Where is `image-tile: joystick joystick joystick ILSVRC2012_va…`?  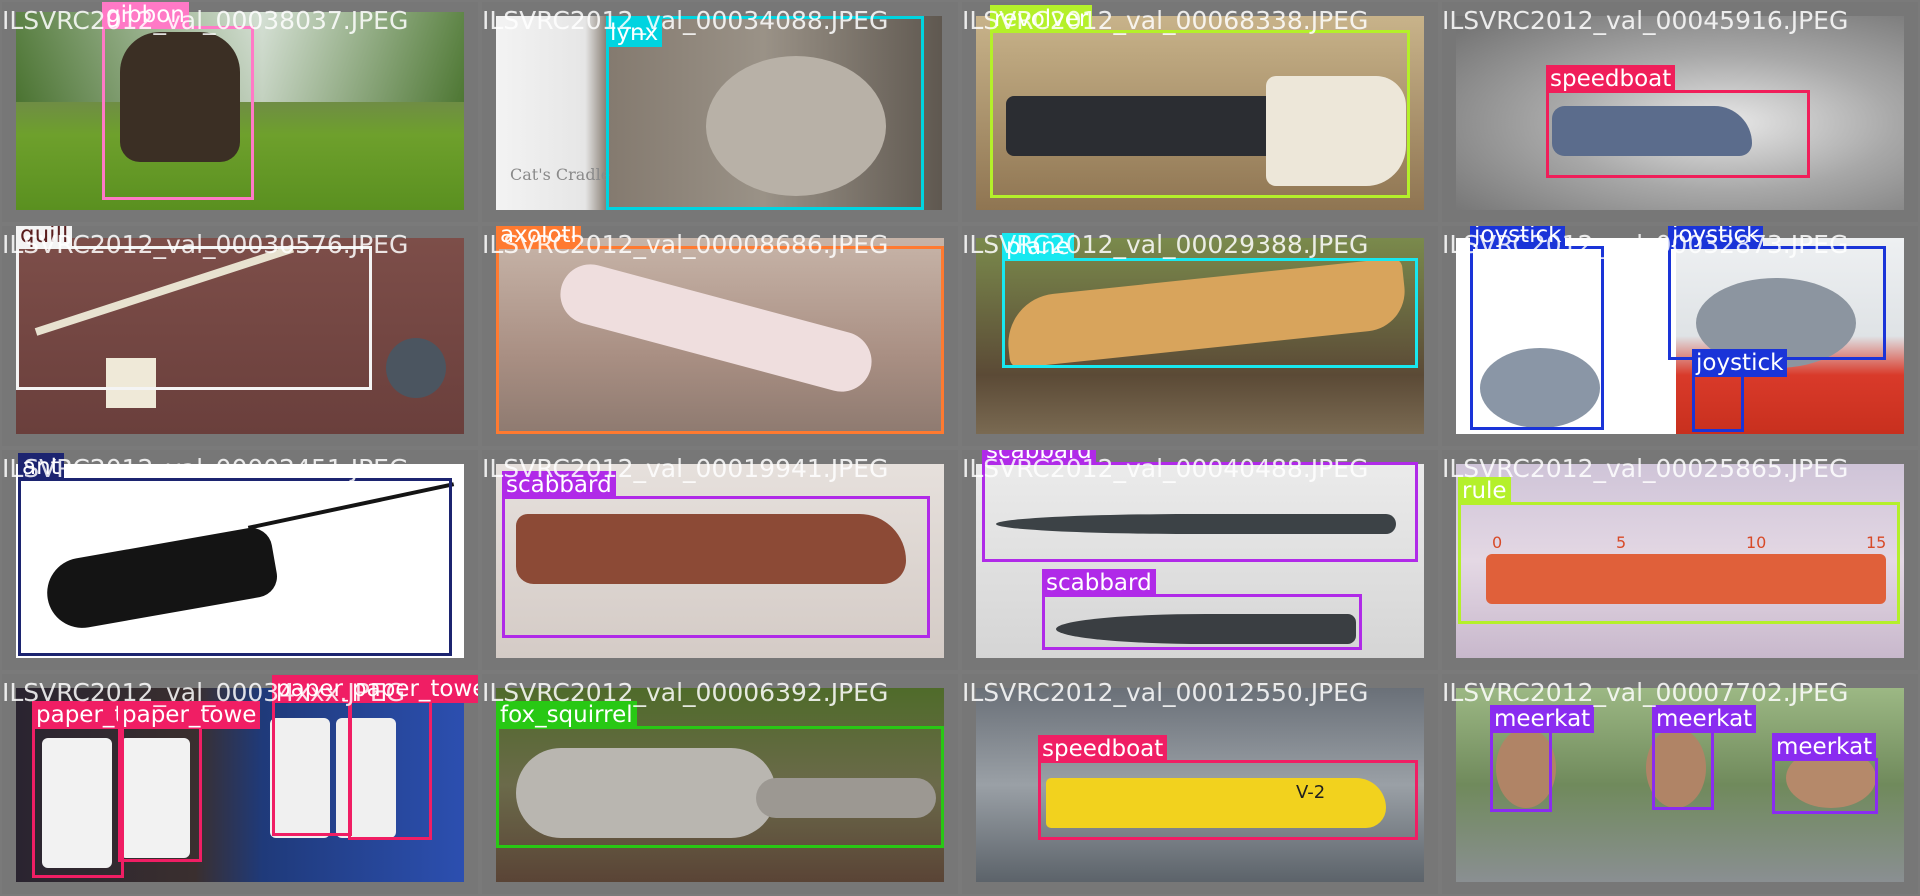
image-tile: joystick joystick joystick ILSVRC2012_va… is located at coordinates (1680, 336).